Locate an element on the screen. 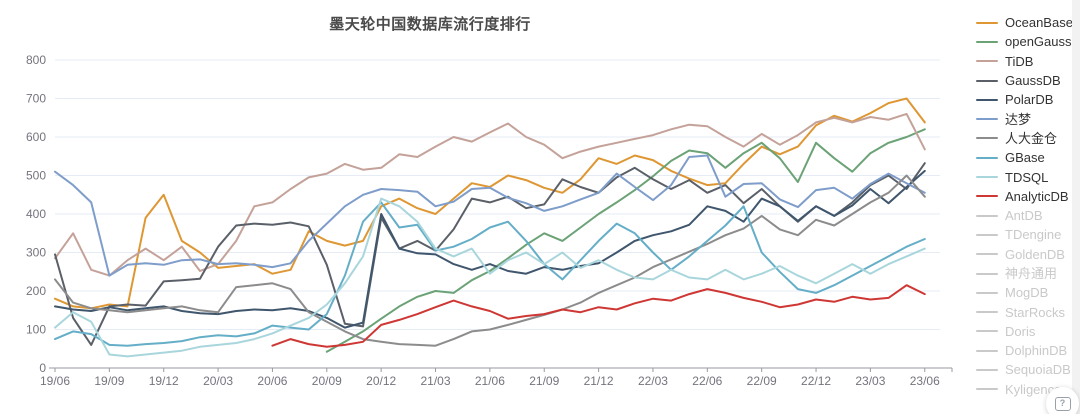 Image resolution: width=1080 pixels, height=414 pixels. legend-item-PolarDB: PolarDB is located at coordinates (1026, 99).